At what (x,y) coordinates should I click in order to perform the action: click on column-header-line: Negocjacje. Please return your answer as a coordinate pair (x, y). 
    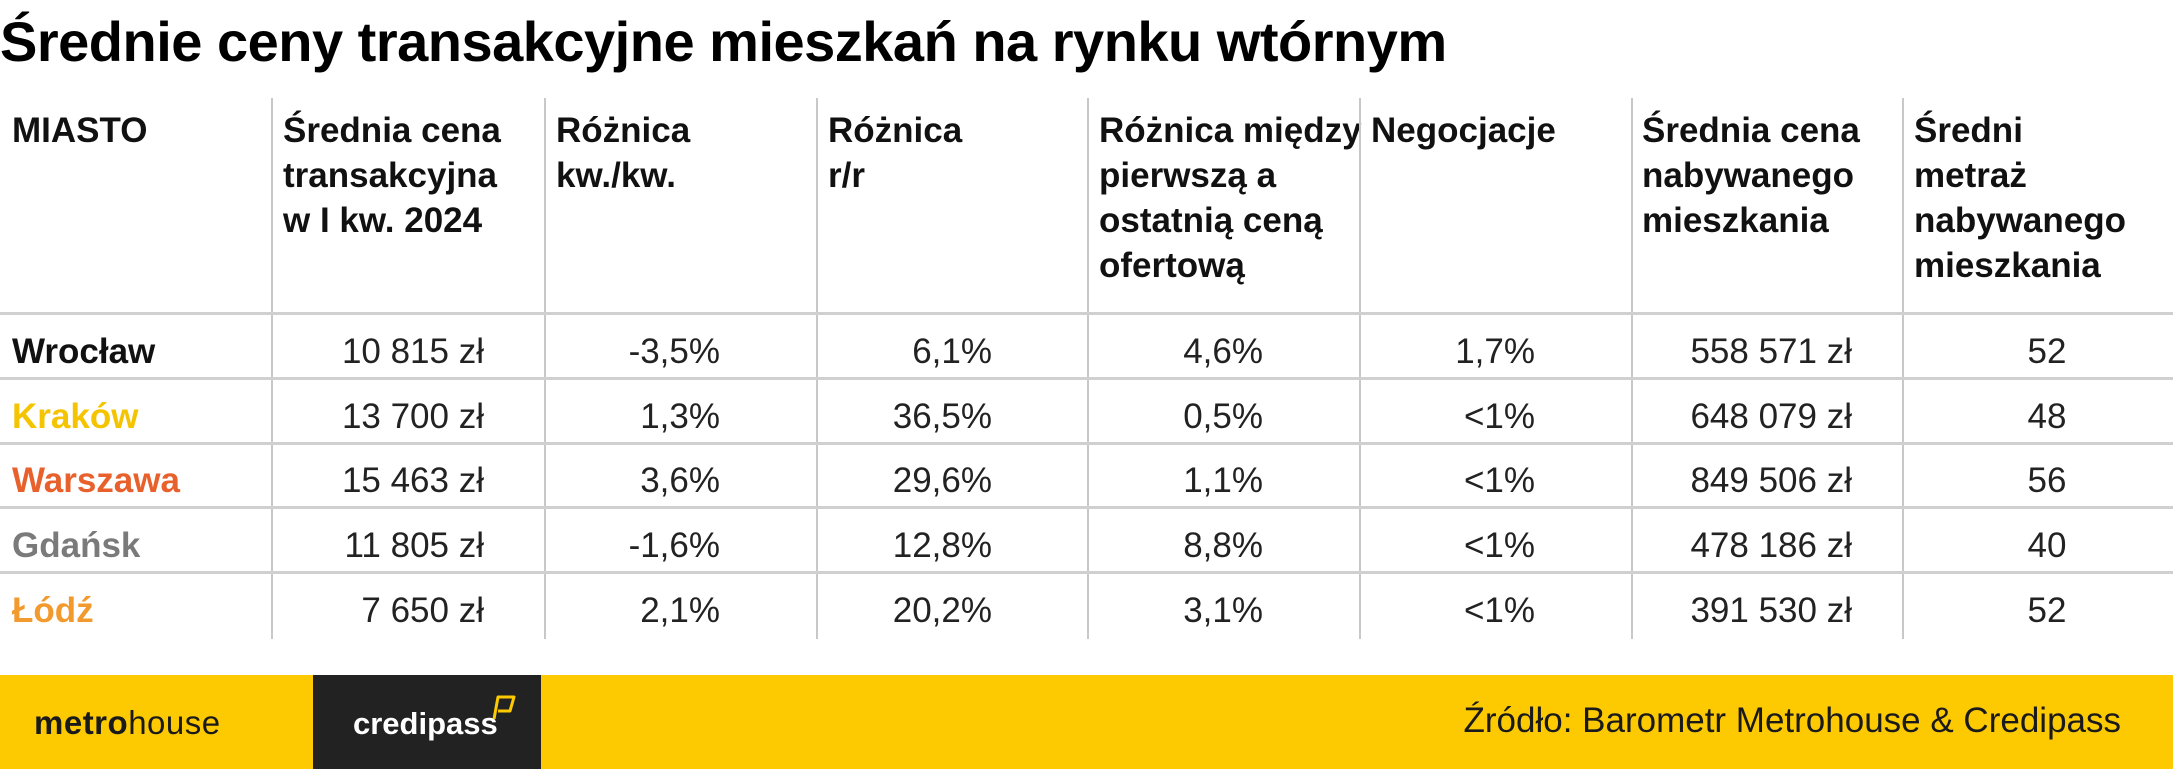
    Looking at the image, I should click on (1463, 130).